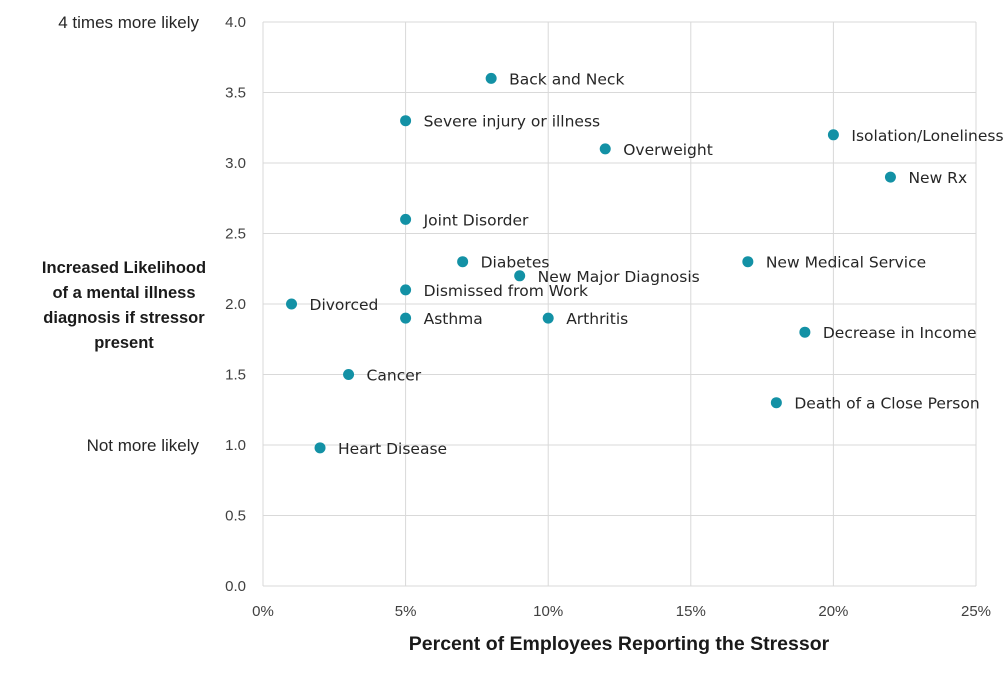  Describe the element at coordinates (406, 611) in the screenshot. I see `x-tick-label: 5%` at that location.